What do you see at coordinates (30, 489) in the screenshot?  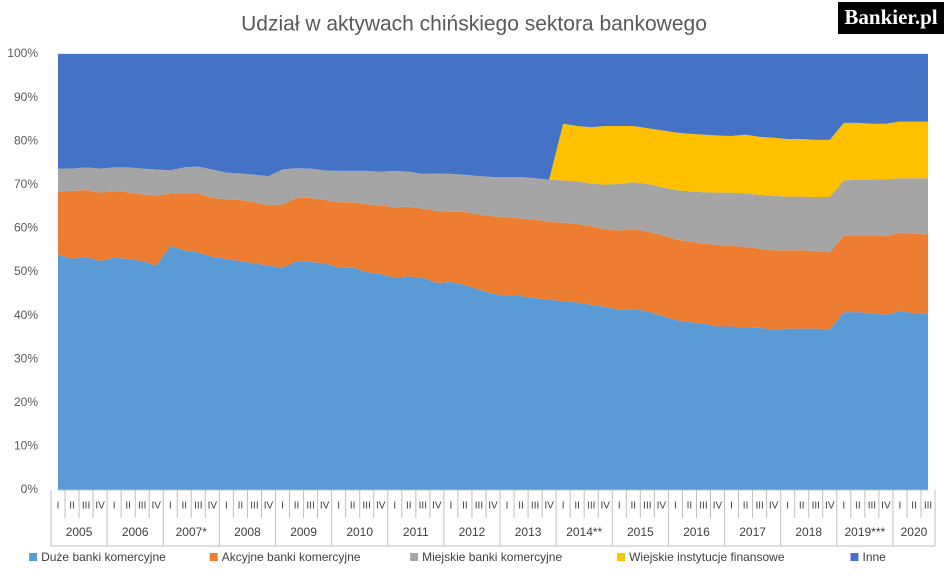 I see `y-tick-label: 0%` at bounding box center [30, 489].